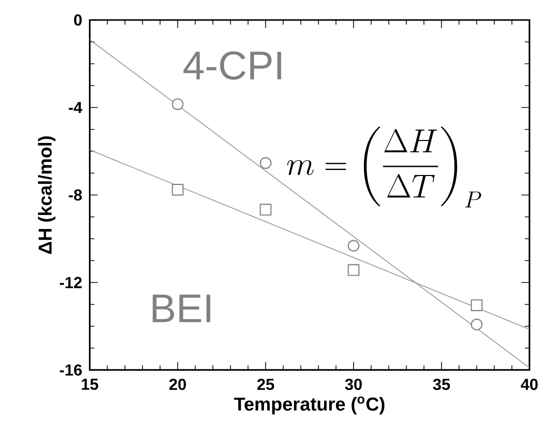 The height and width of the screenshot is (431, 542). I want to click on x-tick-label: 20, so click(177, 384).